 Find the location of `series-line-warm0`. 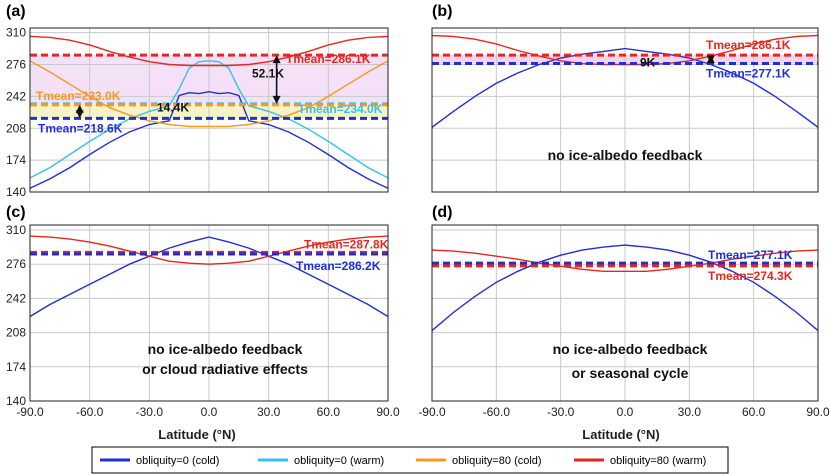

series-line-warm0 is located at coordinates (209, 119).